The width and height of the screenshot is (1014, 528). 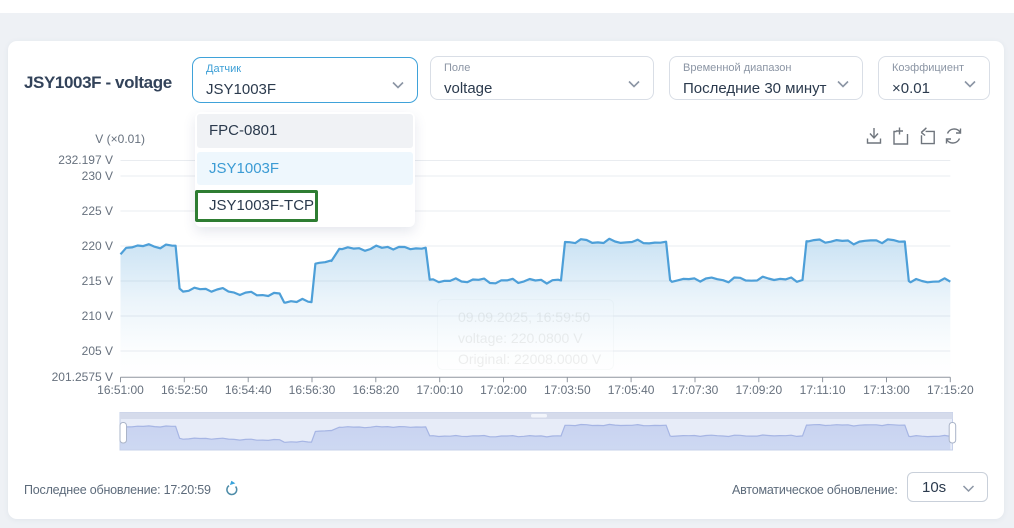 What do you see at coordinates (695, 390) in the screenshot?
I see `svg-text: 17:07:30` at bounding box center [695, 390].